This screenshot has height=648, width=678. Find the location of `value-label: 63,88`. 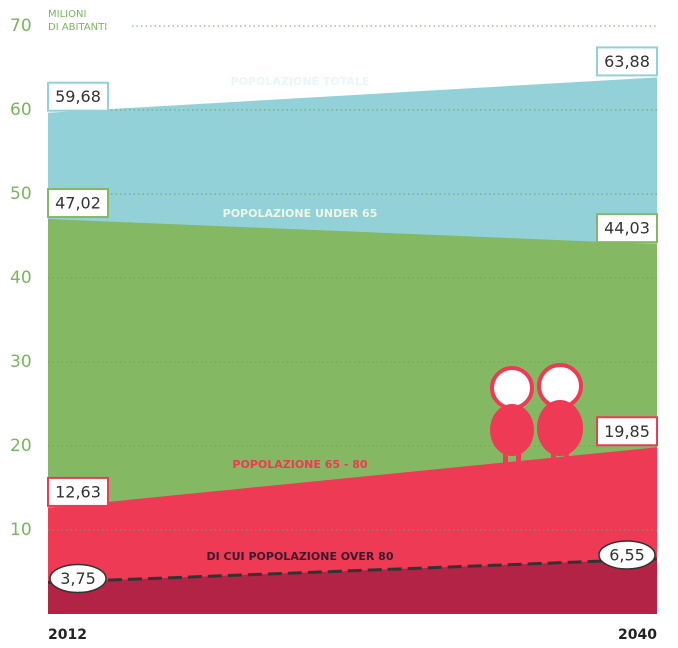

value-label: 63,88 is located at coordinates (627, 61).